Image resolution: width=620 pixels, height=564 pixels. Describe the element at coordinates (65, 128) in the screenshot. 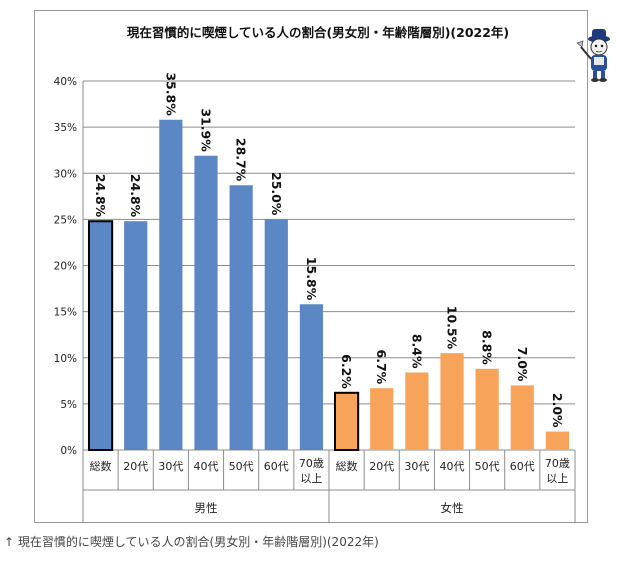

I see `y-tick-label: 35%` at that location.